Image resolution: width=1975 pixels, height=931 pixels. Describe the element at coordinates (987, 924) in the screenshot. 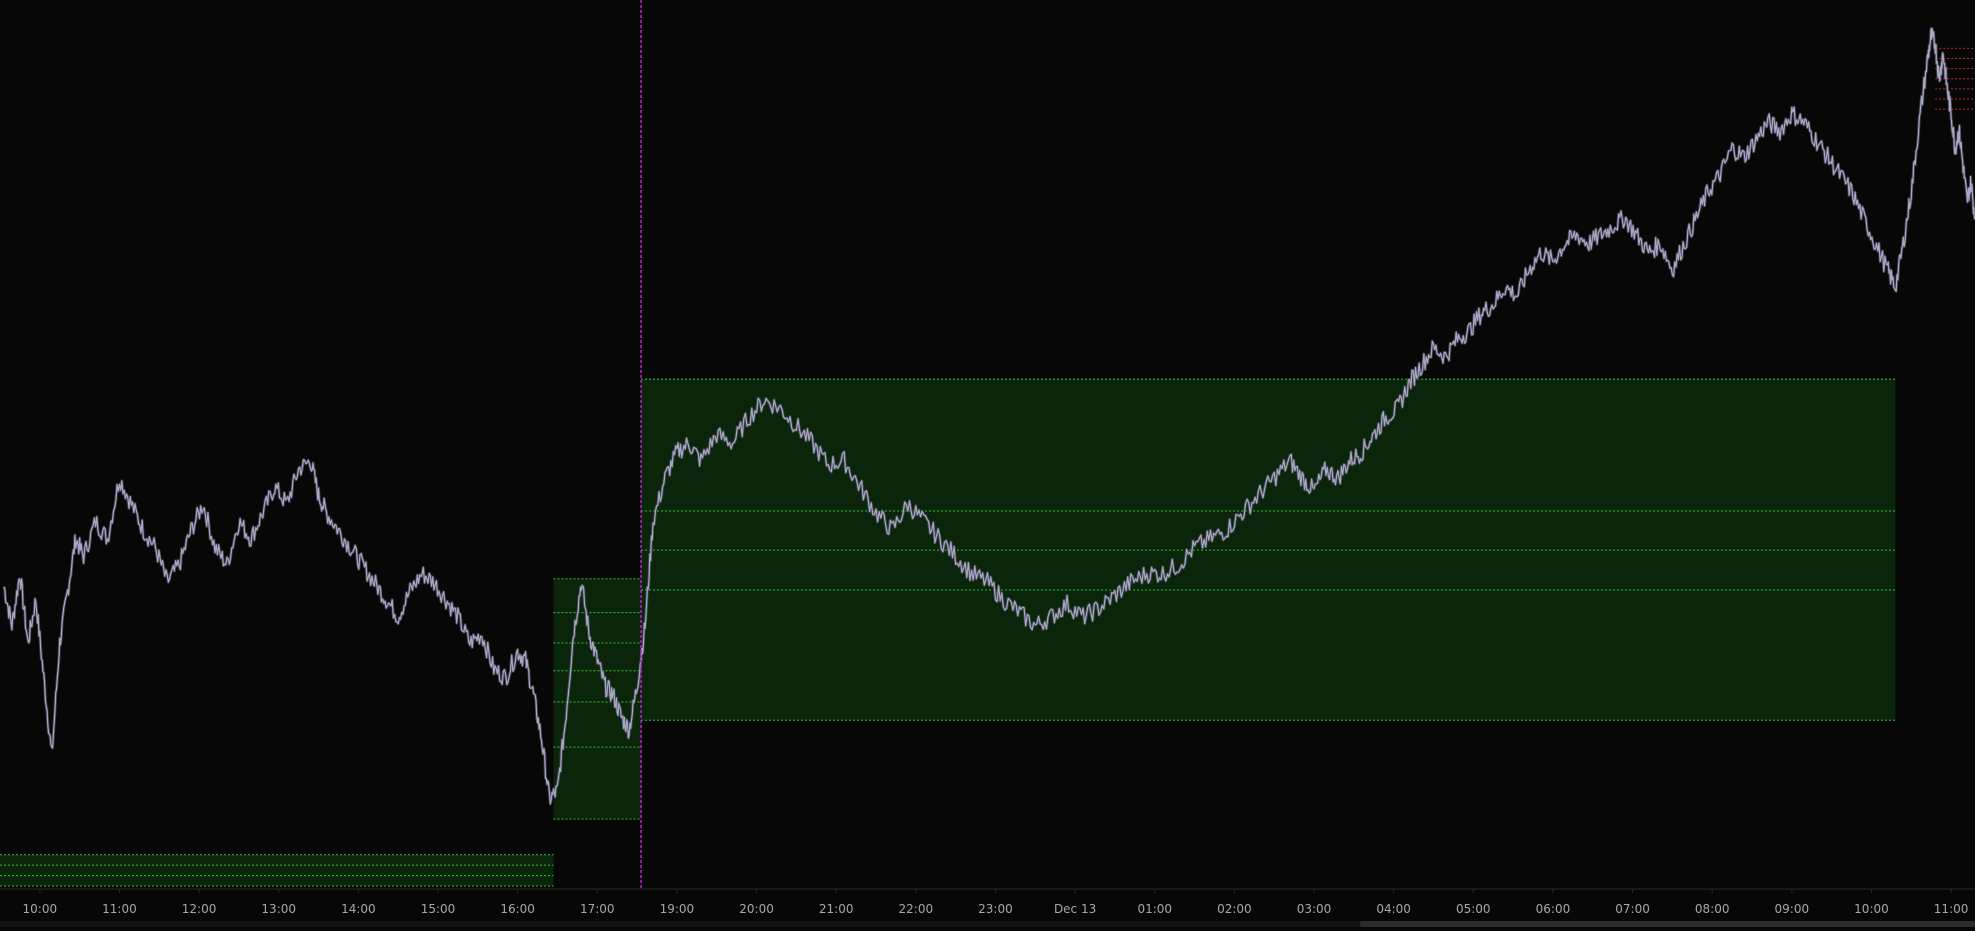

I see `horizontal-scrollbar` at that location.